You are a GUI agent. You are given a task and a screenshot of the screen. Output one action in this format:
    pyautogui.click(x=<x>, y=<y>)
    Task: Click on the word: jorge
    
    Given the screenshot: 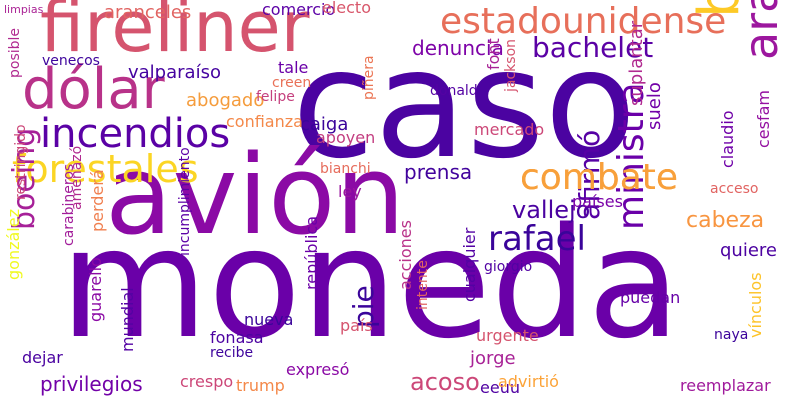 What is the action you would take?
    pyautogui.click(x=493, y=358)
    